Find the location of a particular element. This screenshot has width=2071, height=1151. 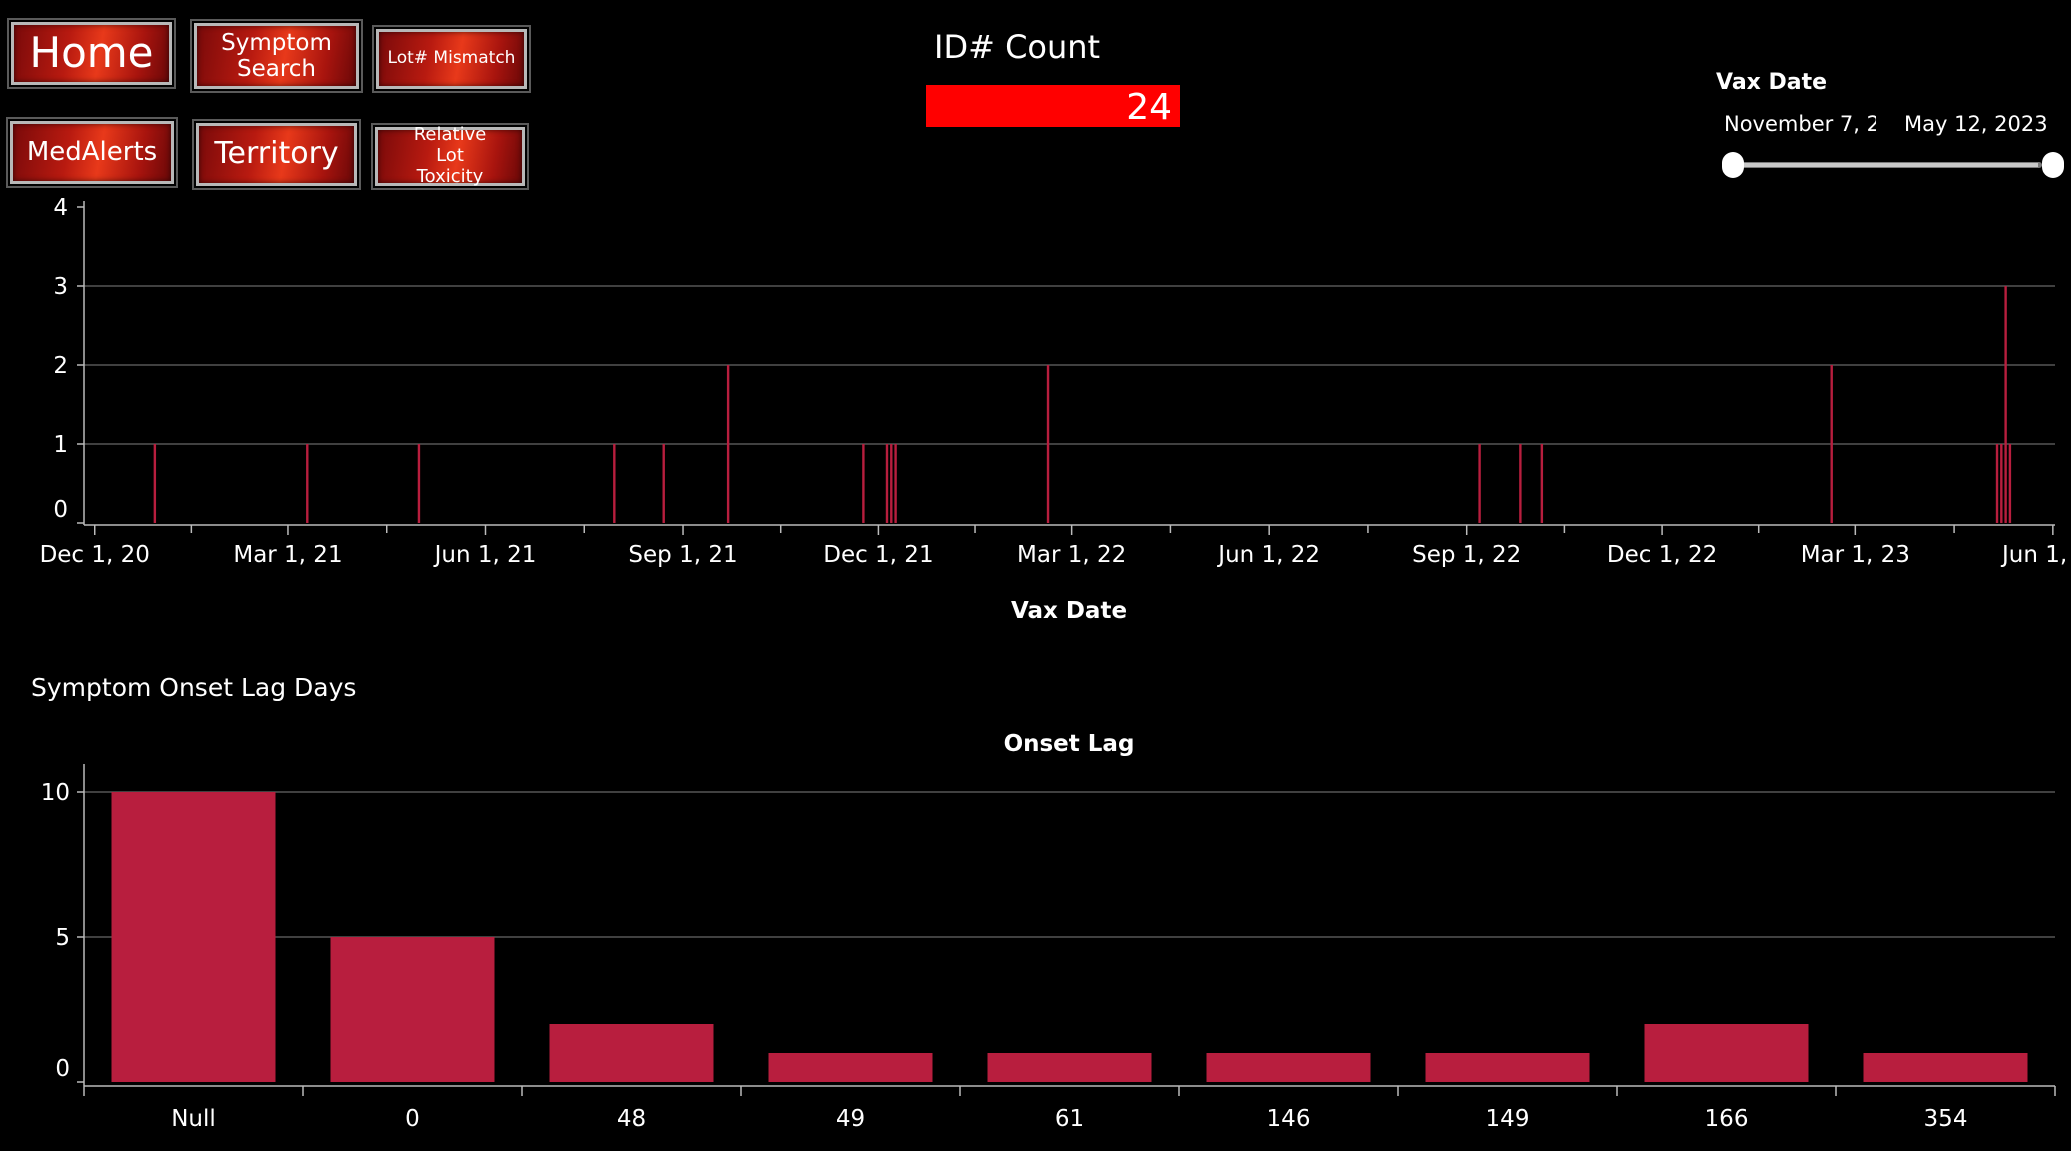

vax-date-slider is located at coordinates (1886, 165).